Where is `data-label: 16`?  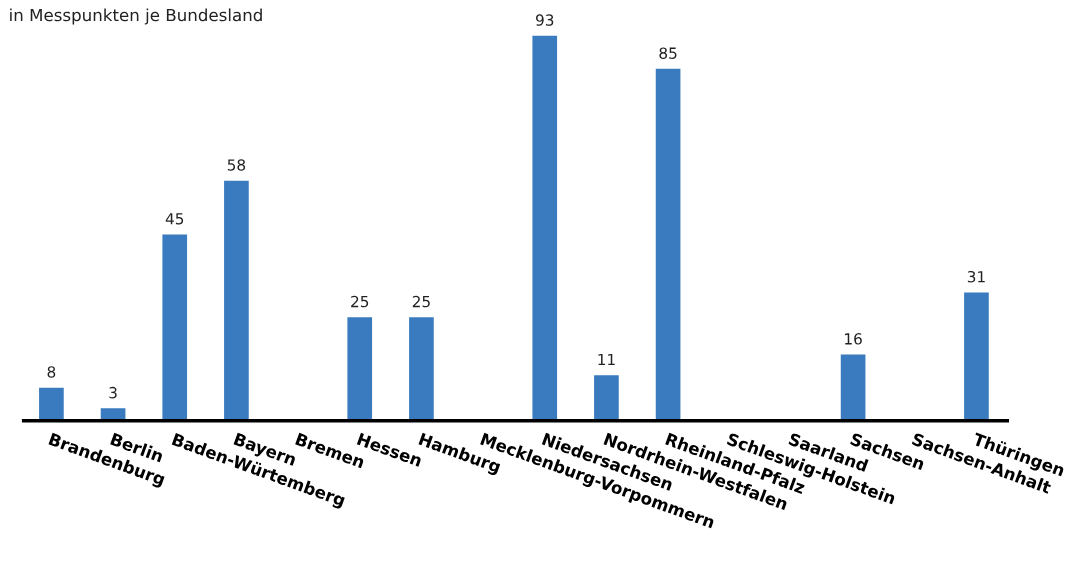
data-label: 16 is located at coordinates (853, 339).